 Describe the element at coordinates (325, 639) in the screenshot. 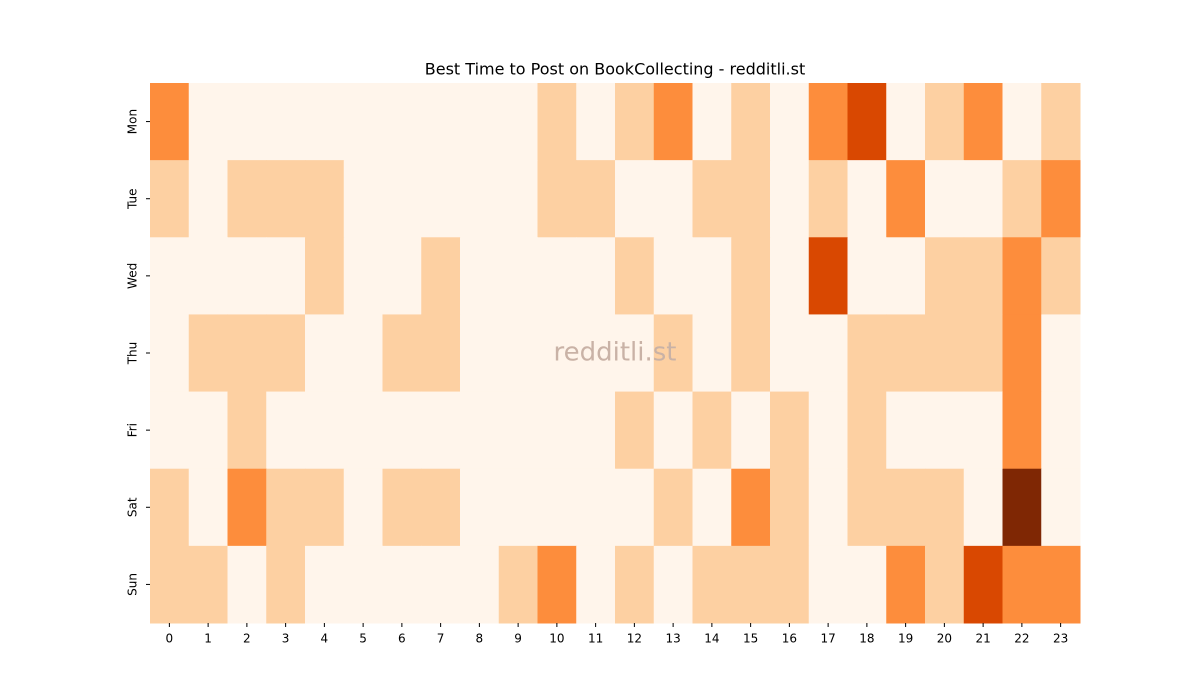

I see `x-tick-label: 4` at that location.